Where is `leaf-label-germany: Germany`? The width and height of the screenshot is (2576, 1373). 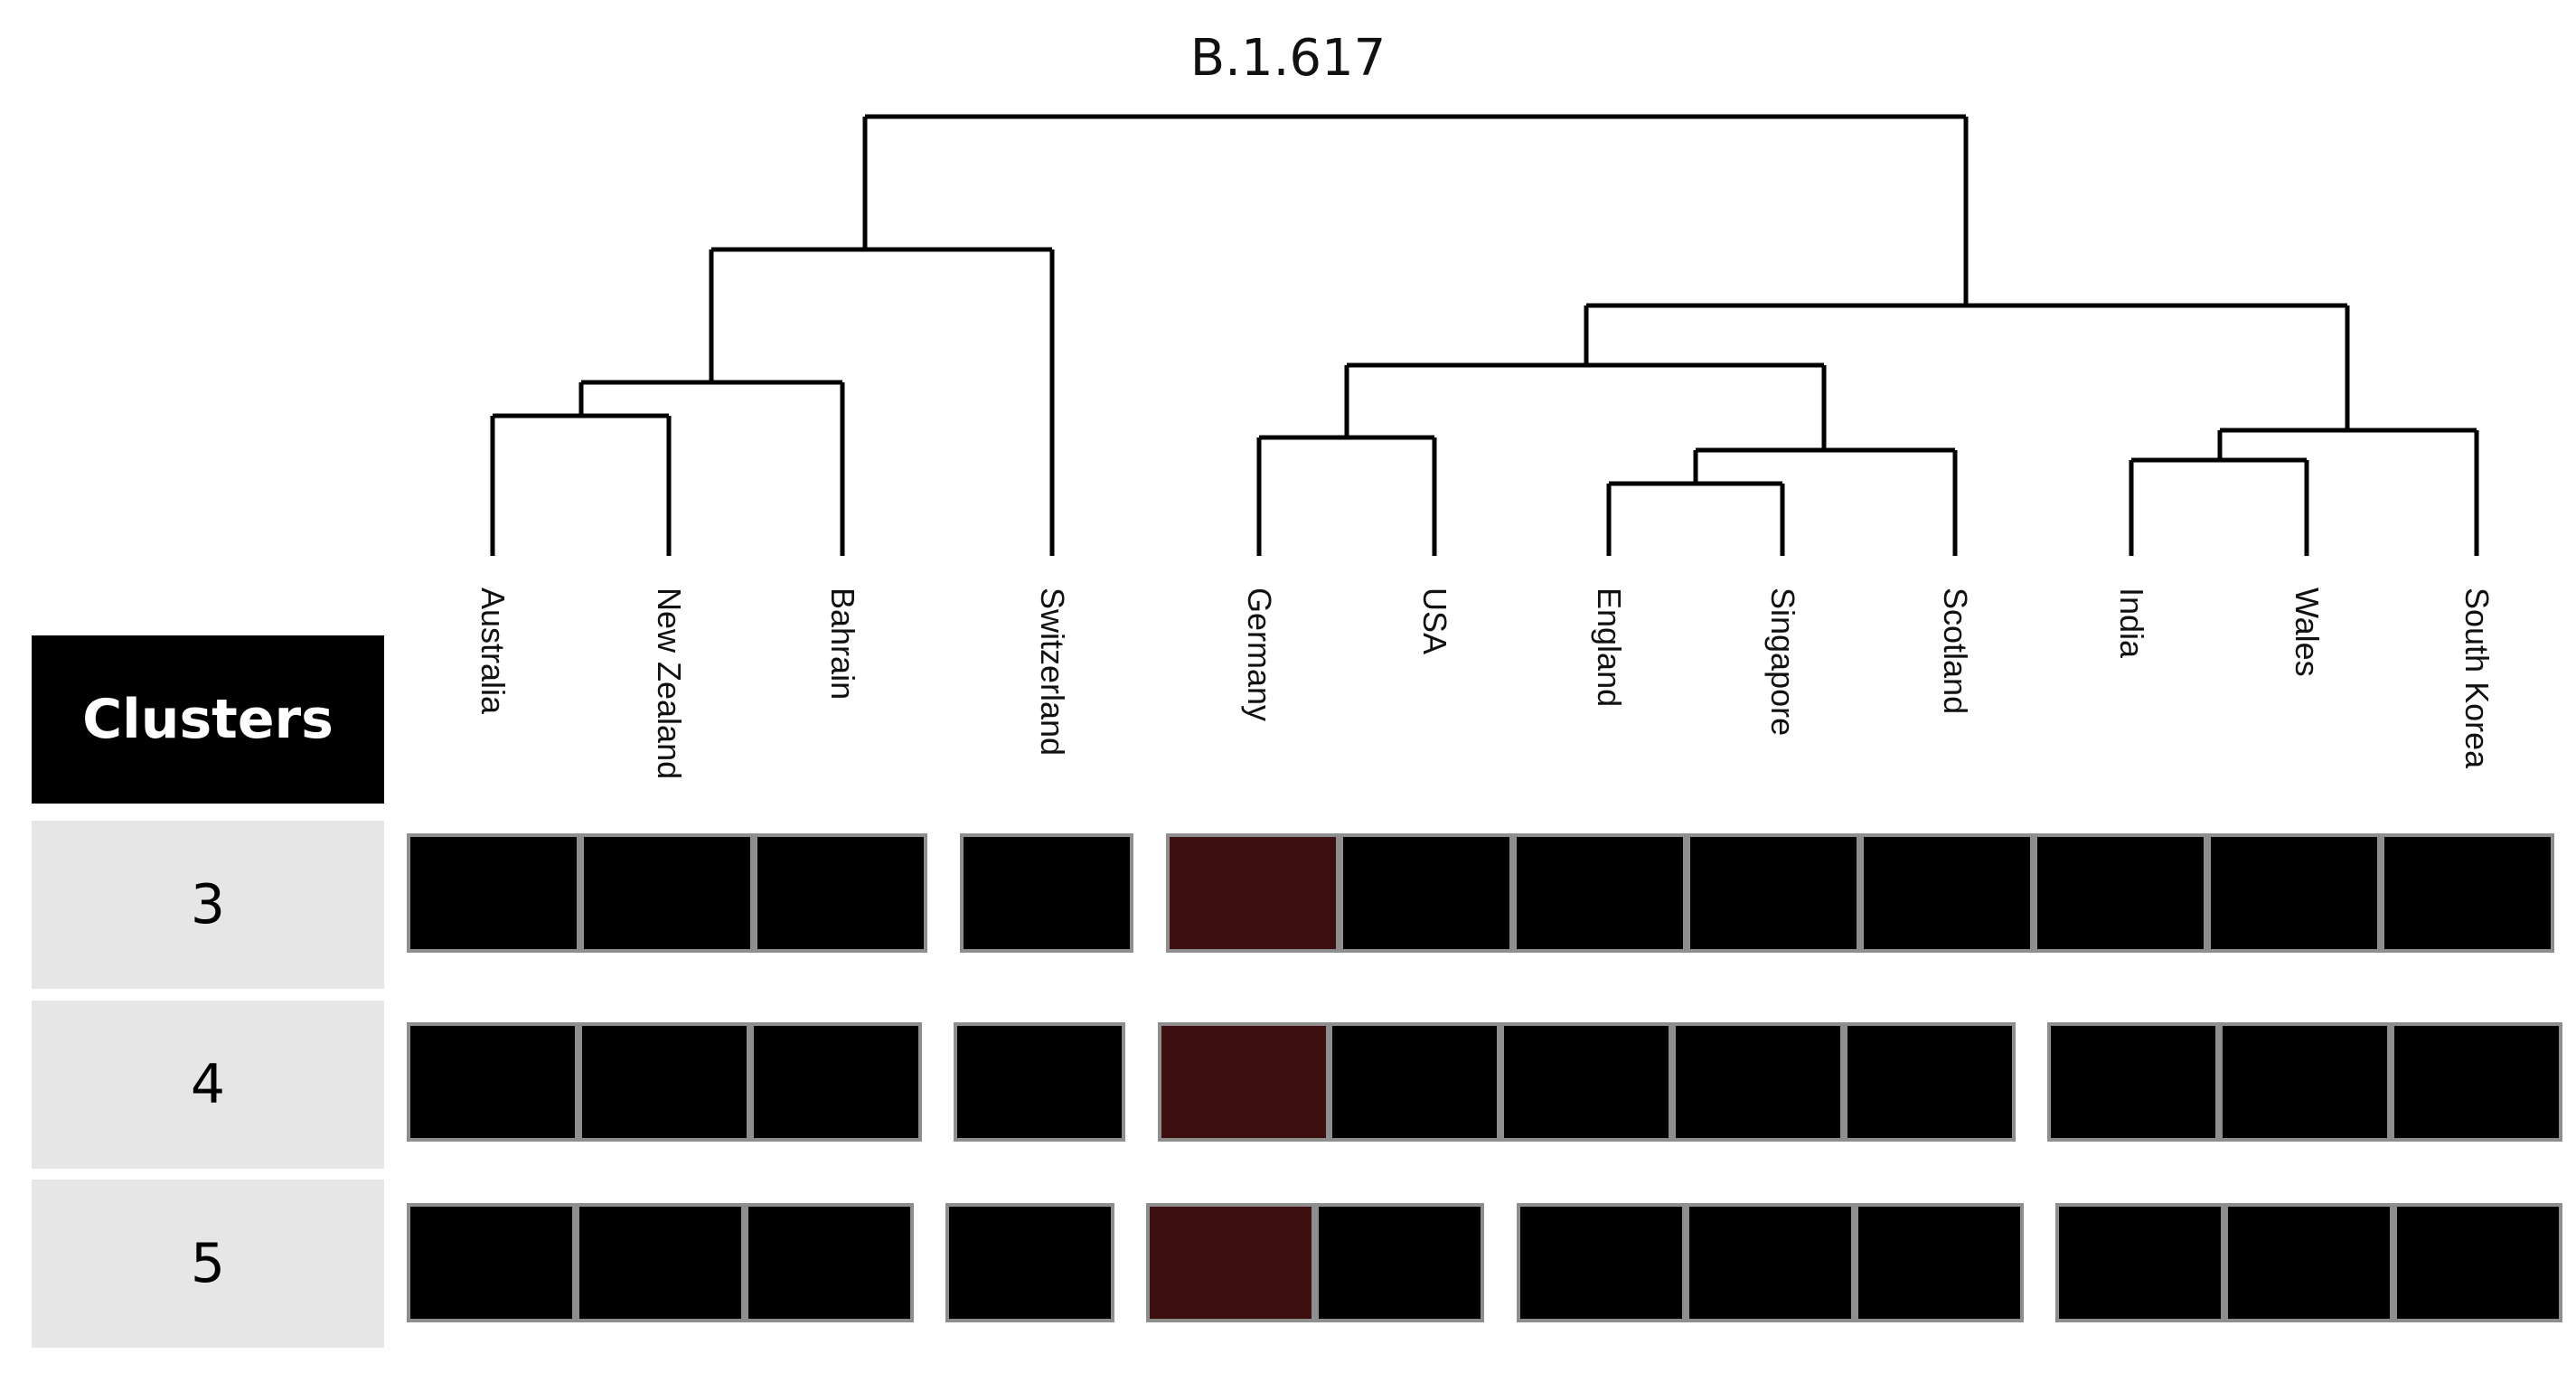 leaf-label-germany: Germany is located at coordinates (1259, 655).